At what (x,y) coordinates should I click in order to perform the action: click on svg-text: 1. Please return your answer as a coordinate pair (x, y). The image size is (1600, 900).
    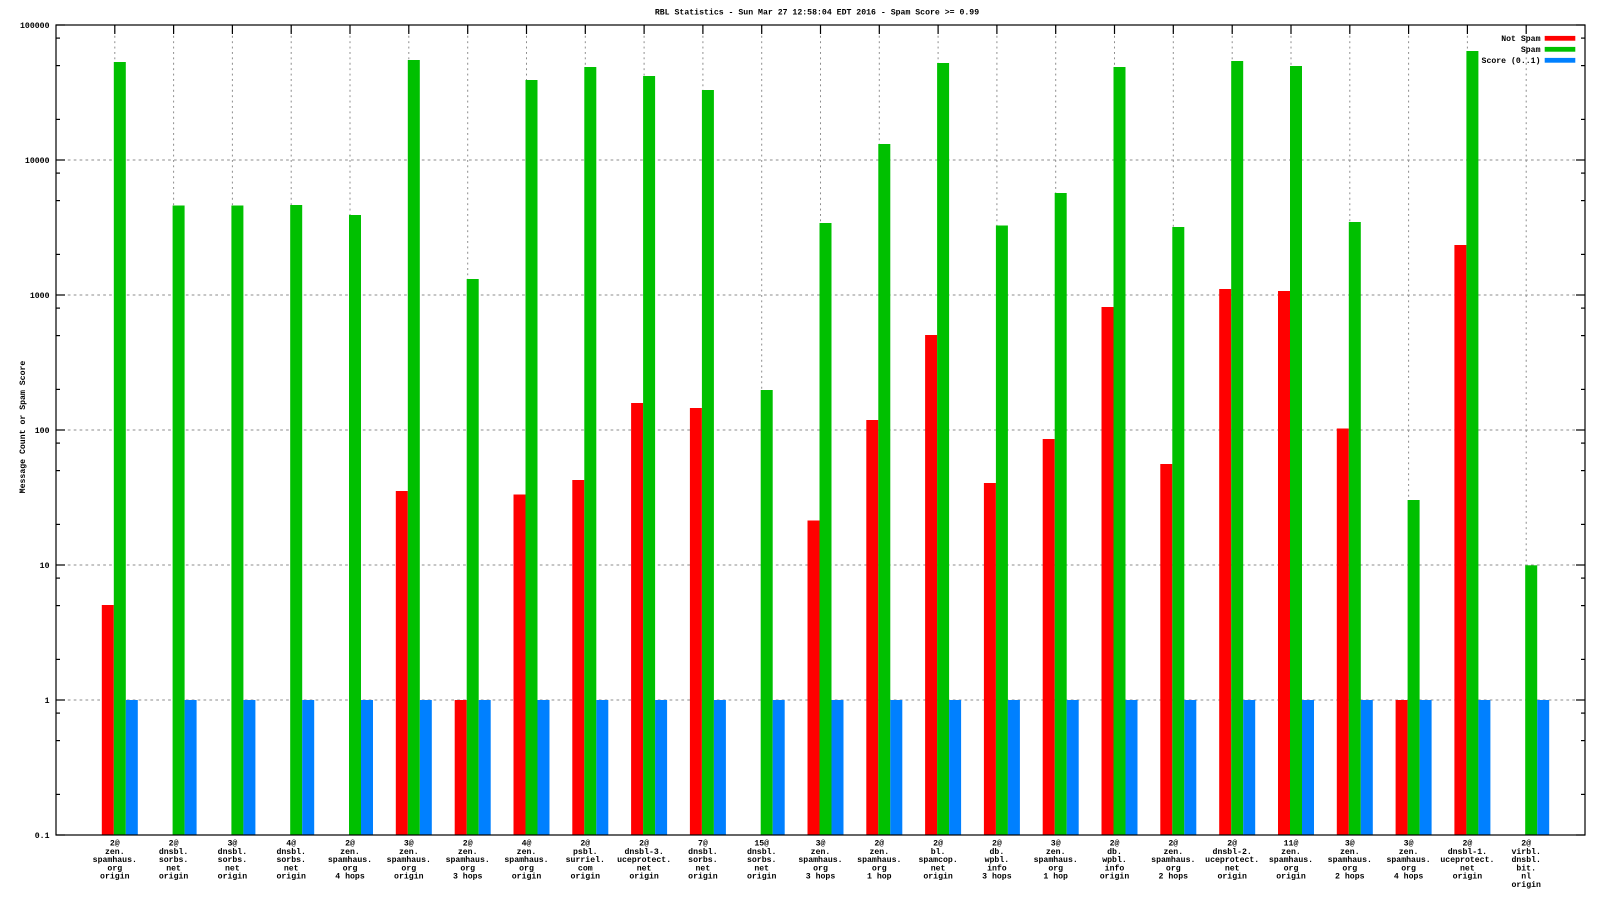
    Looking at the image, I should click on (47, 701).